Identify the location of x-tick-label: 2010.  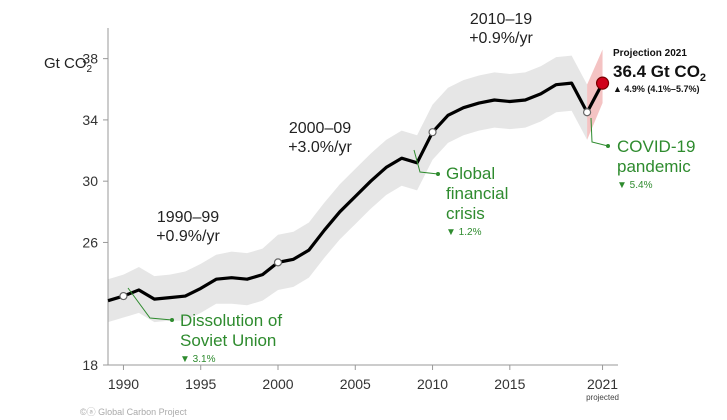
(432, 384).